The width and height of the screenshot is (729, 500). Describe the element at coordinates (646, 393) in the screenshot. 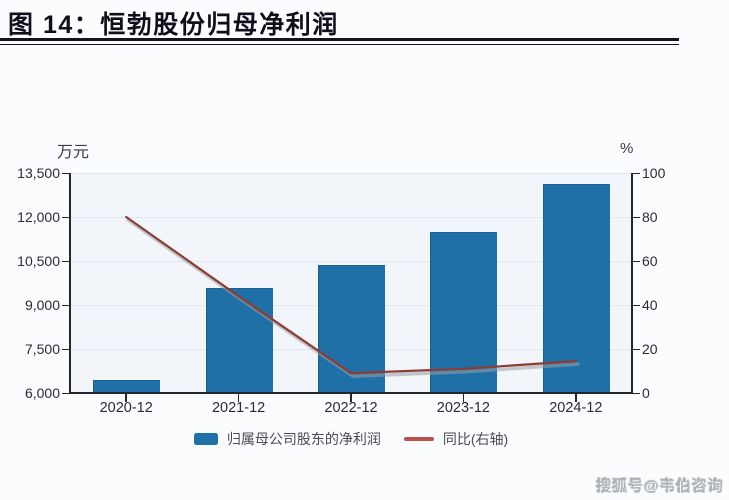

I see `axis-tick-label: 0` at that location.